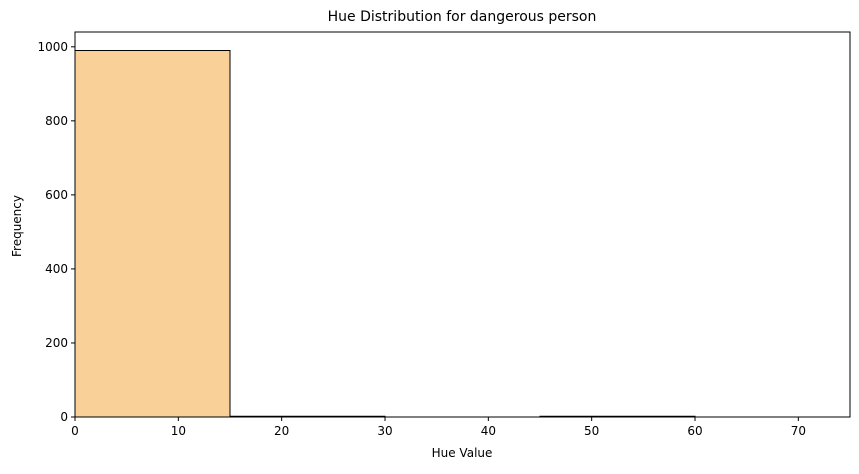 The height and width of the screenshot is (474, 859). I want to click on y-tick-label: 600, so click(56, 195).